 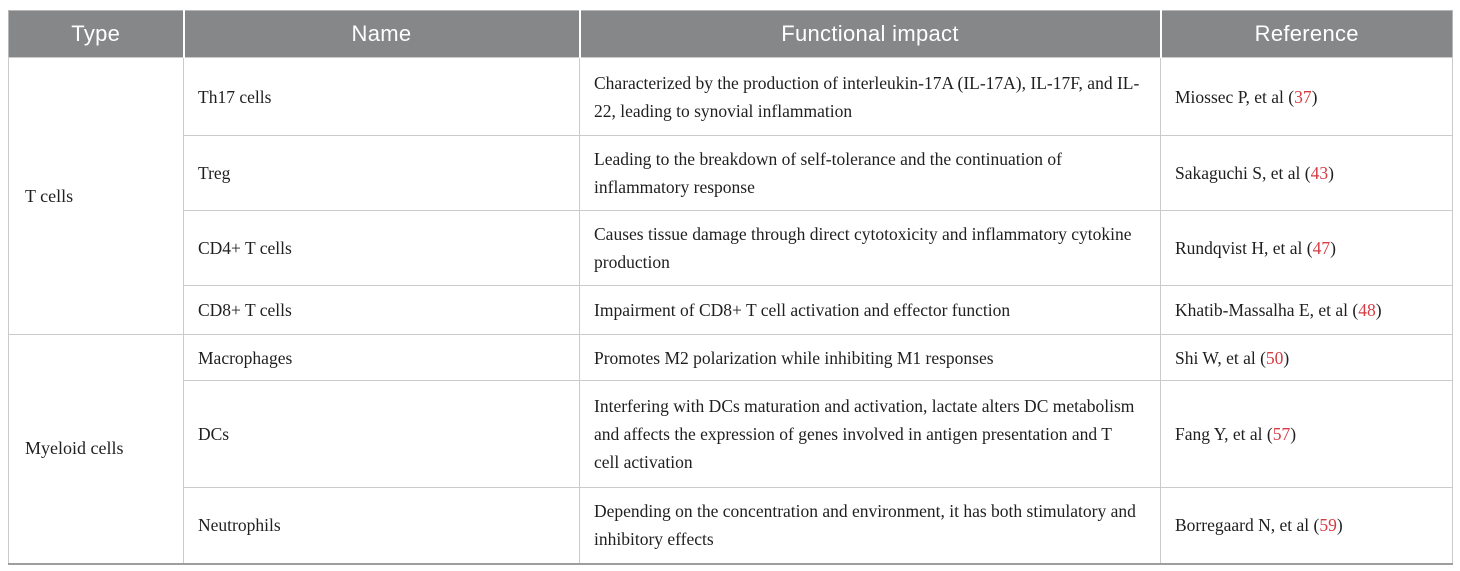 What do you see at coordinates (381, 525) in the screenshot?
I see `cell-name: Neutrophils` at bounding box center [381, 525].